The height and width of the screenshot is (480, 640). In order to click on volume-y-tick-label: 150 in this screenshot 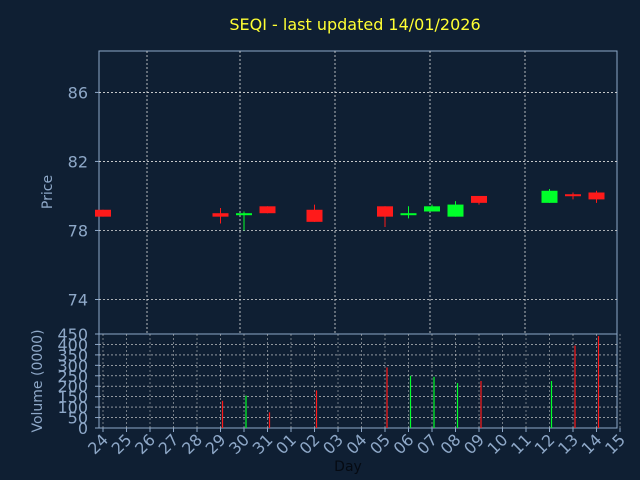, I will do `click(72, 397)`.